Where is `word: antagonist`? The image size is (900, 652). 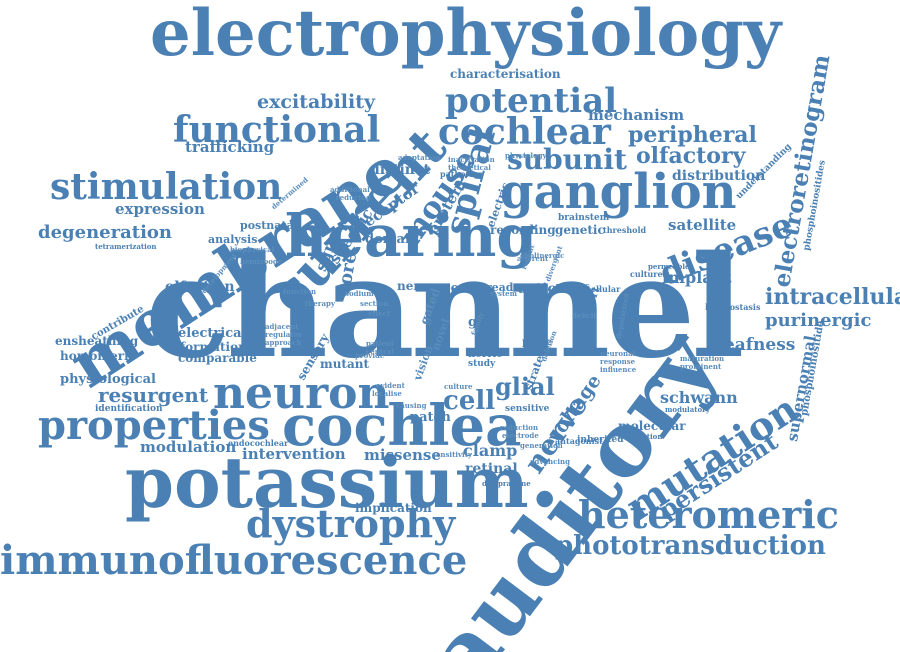 word: antagonist is located at coordinates (579, 441).